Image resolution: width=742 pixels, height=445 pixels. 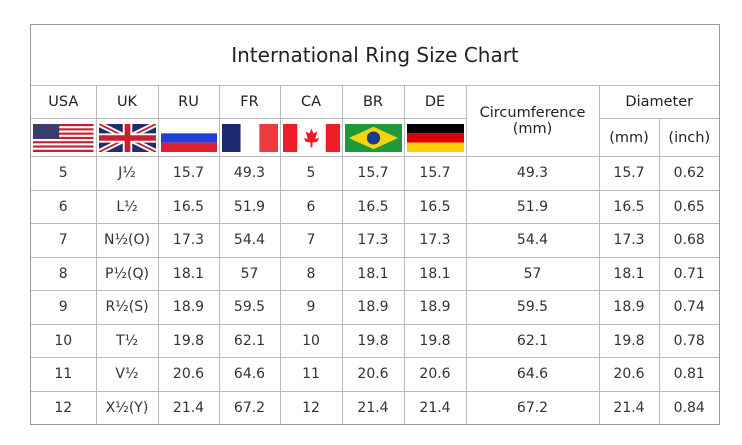 What do you see at coordinates (375, 55) in the screenshot?
I see `chart-title: International Ring Size Chart` at bounding box center [375, 55].